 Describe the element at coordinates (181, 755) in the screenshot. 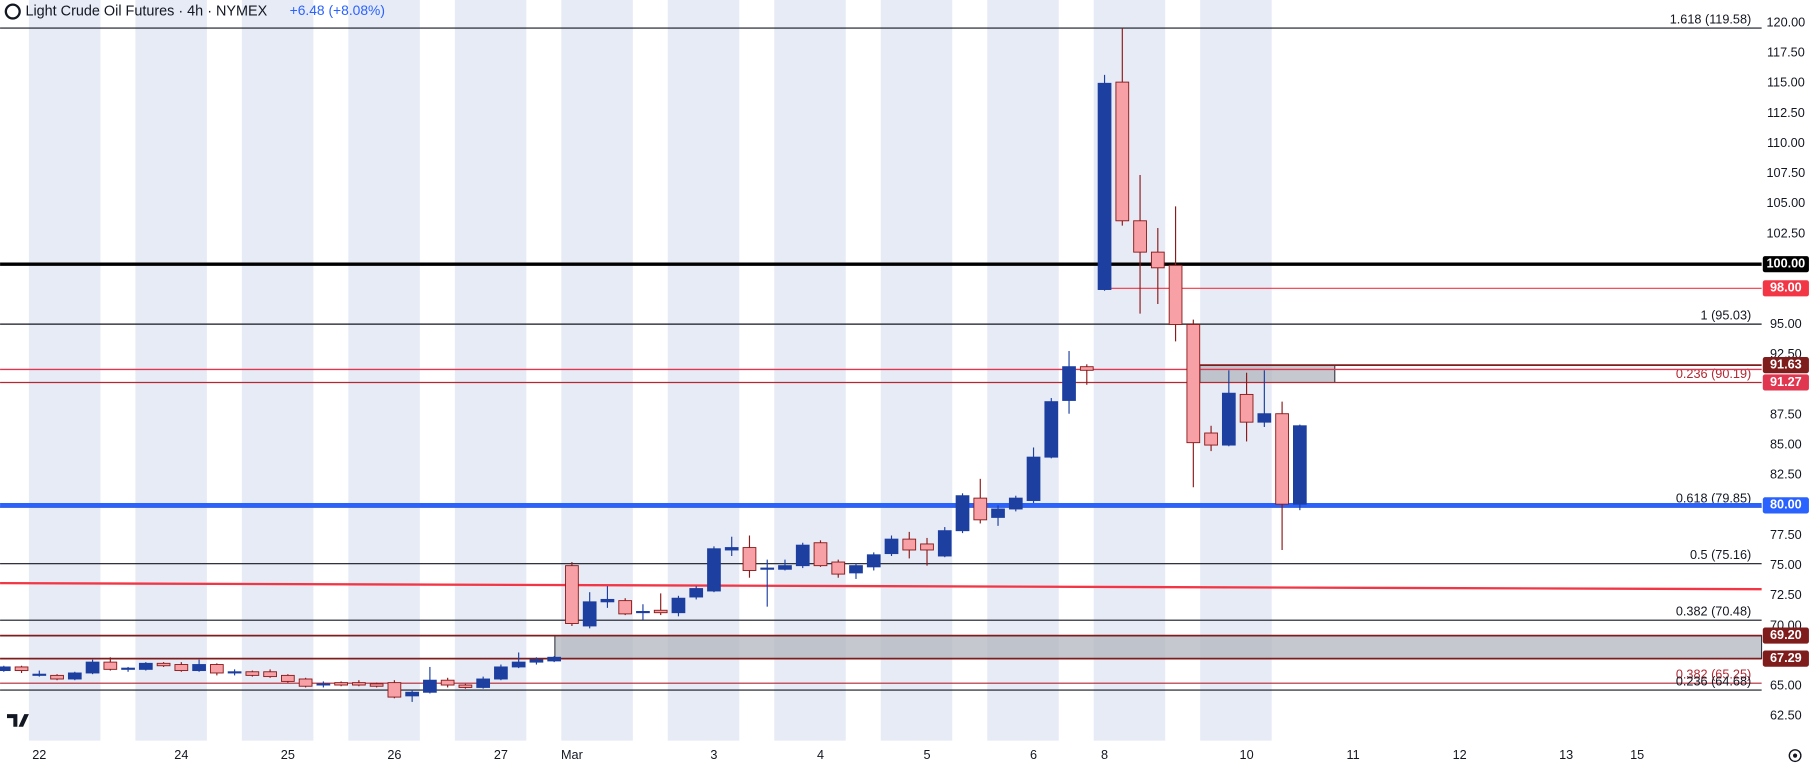

I see `x-tick-label: 24` at that location.